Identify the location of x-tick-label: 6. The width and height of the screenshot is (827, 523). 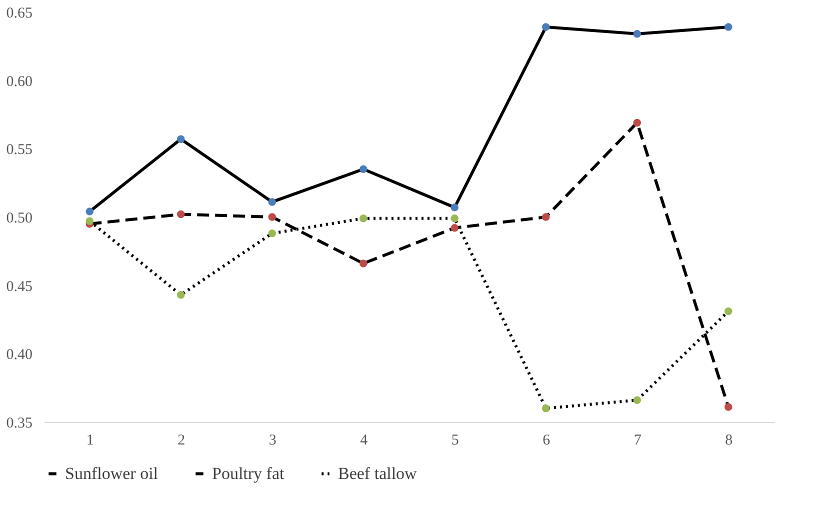
(546, 440).